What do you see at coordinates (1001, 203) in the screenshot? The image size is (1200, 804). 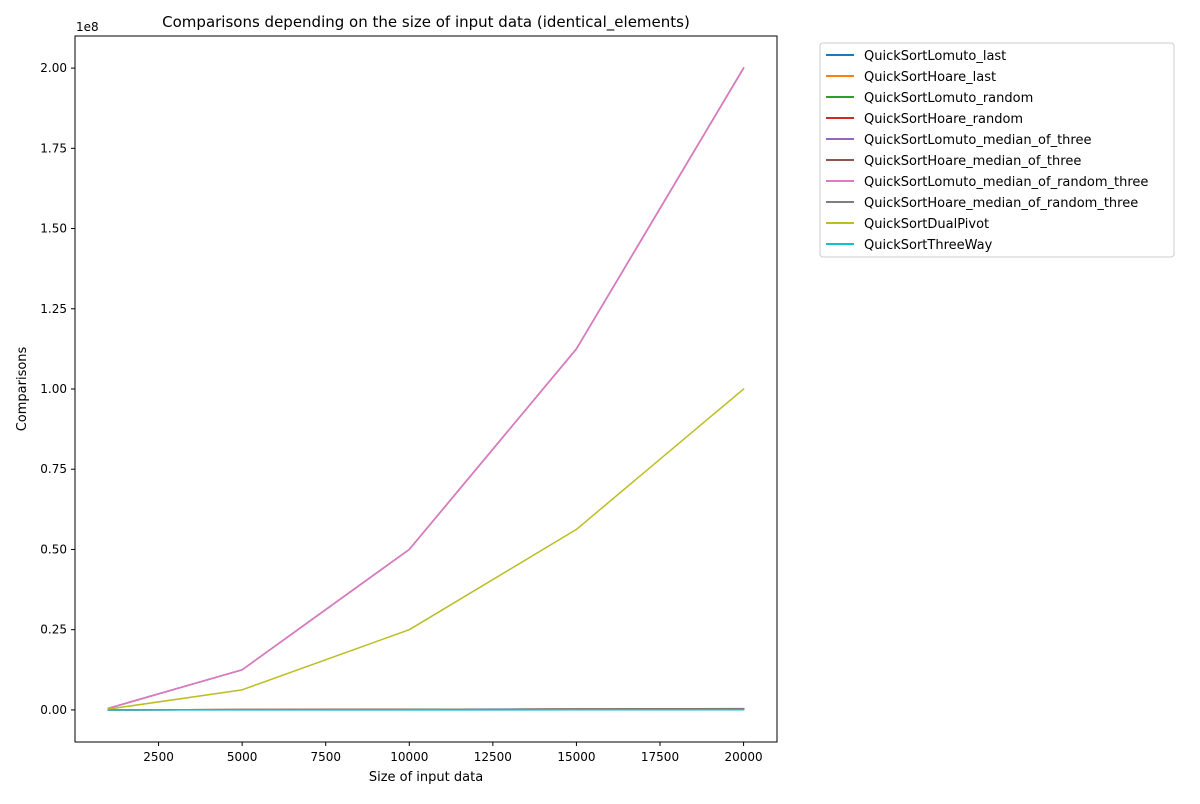 I see `legend-label-7: QuickSortHoare_median_of_random_three` at bounding box center [1001, 203].